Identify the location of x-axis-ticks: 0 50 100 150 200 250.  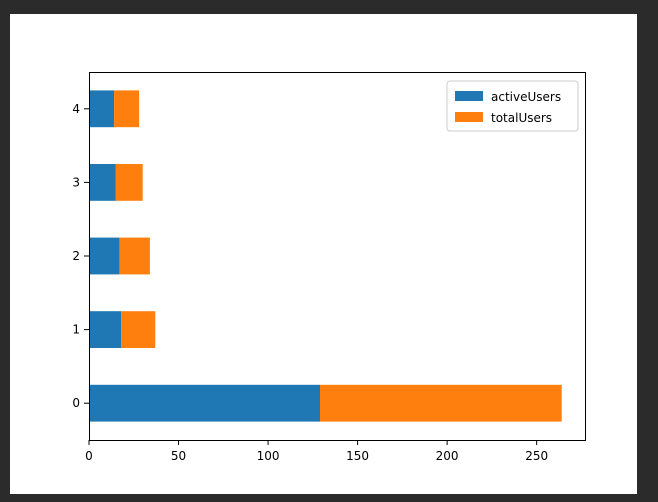
(316, 451).